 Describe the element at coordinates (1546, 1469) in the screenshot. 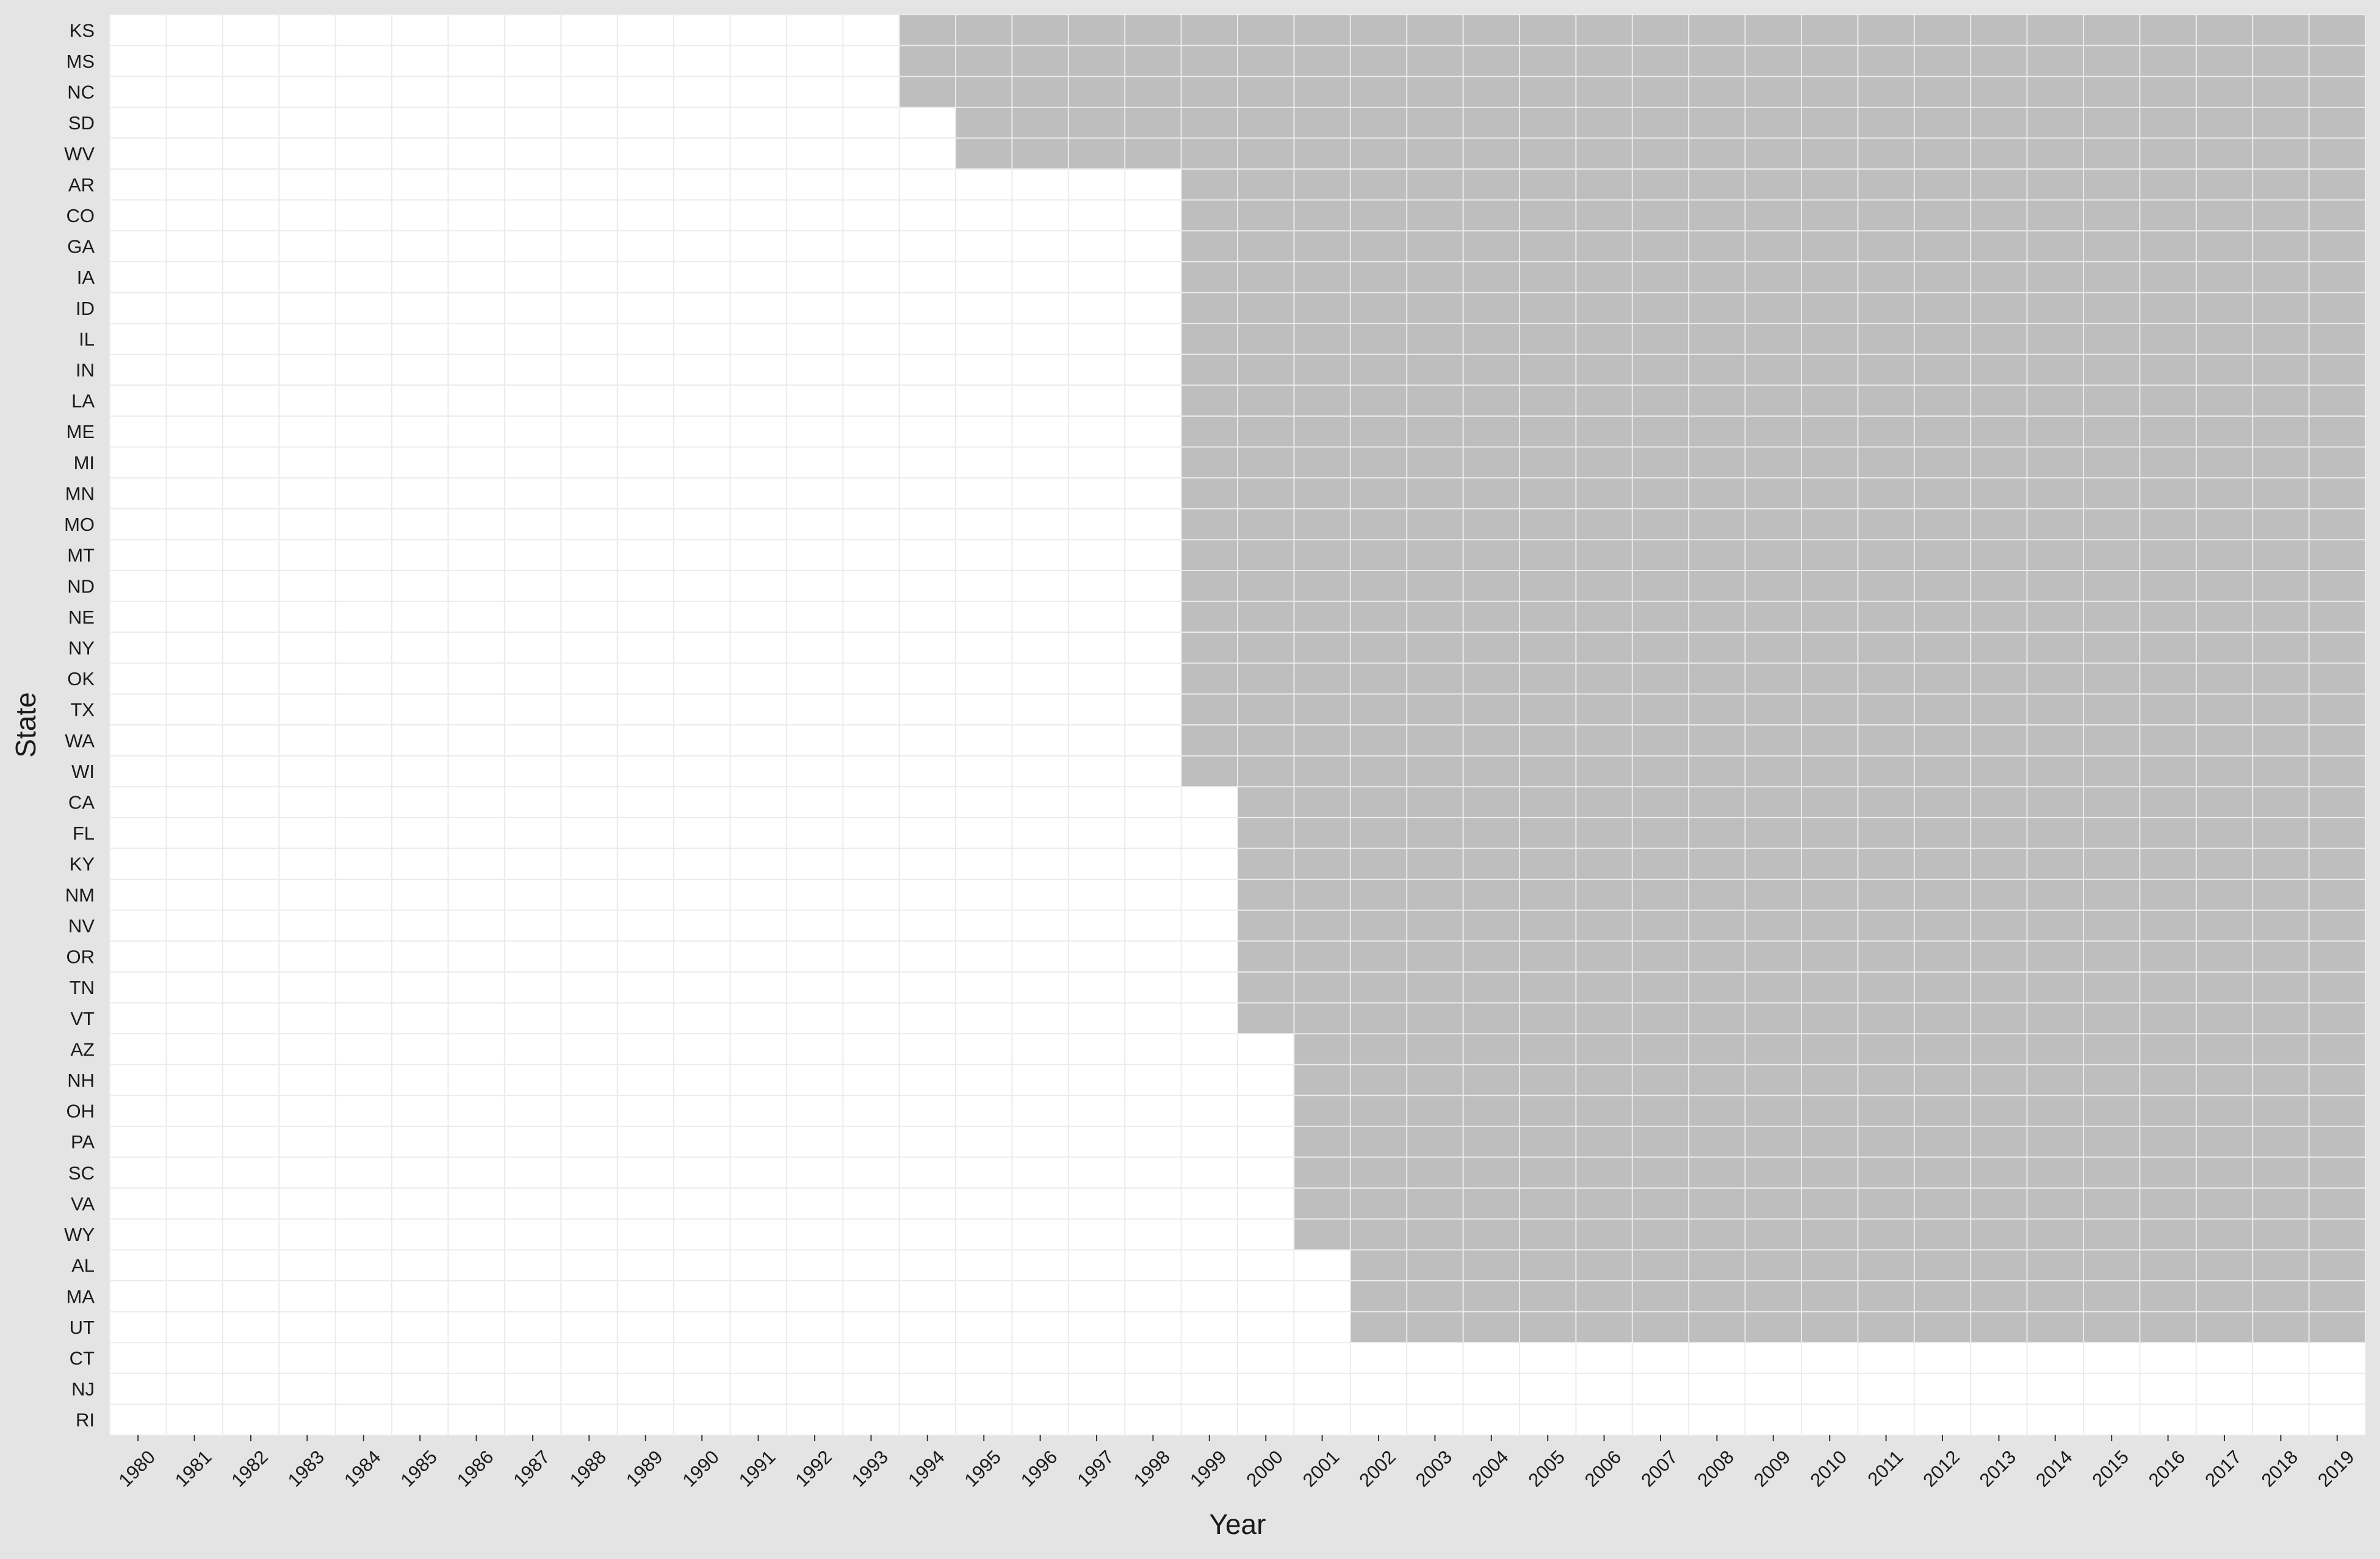

I see `x-tick-label: 2005` at that location.